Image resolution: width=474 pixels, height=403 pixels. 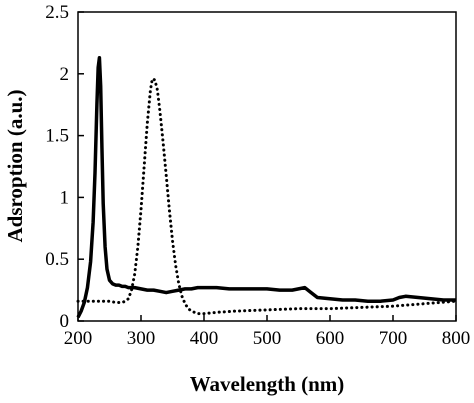 I want to click on x-tick-label: 500, so click(x=267, y=338).